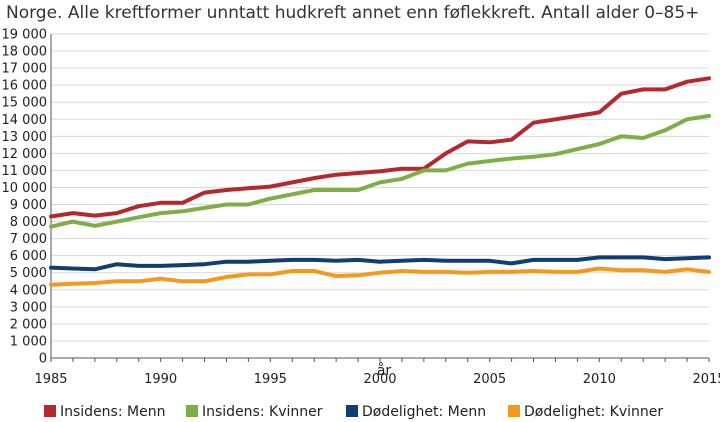  I want to click on x-tick-labels: 1985 1990 1995 2000 2005 2010 2015, so click(377, 372).